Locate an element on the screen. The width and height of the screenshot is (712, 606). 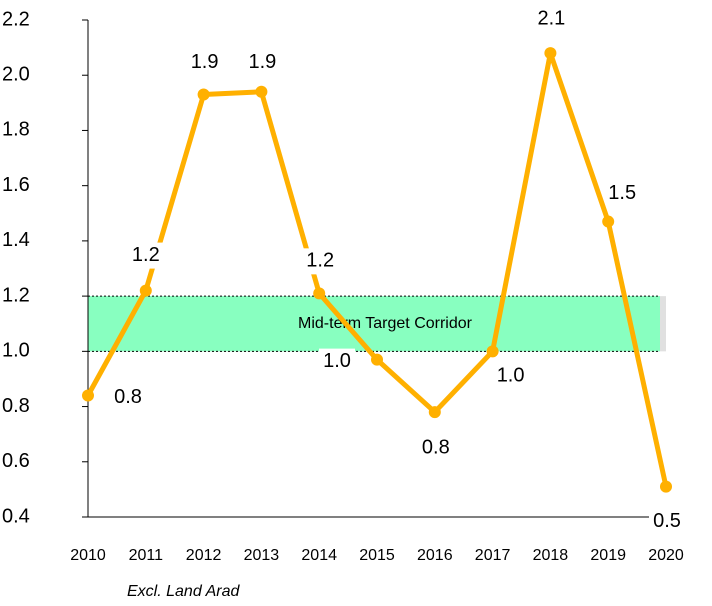
y-tick-label: 1.4 is located at coordinates (16, 240).